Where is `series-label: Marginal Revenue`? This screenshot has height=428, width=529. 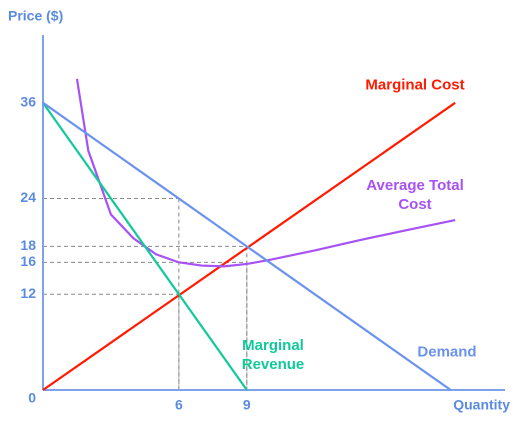 series-label: Marginal Revenue is located at coordinates (273, 355).